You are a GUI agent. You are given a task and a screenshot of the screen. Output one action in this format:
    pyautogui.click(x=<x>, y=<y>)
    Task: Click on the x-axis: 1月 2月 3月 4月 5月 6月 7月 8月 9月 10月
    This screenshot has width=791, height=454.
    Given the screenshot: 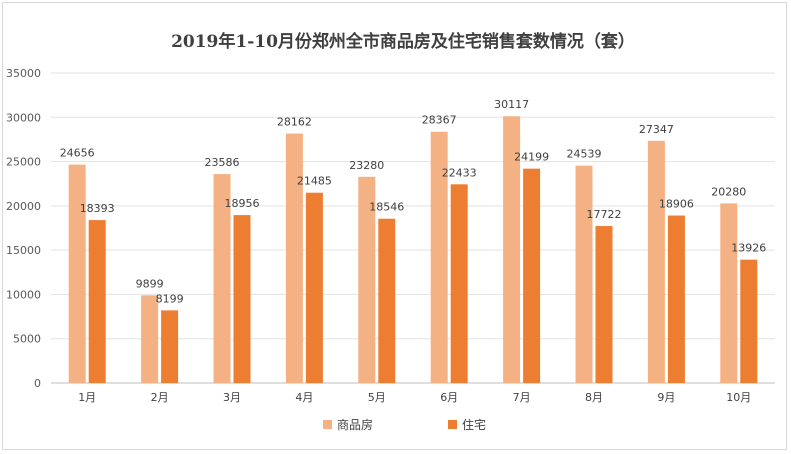 What is the action you would take?
    pyautogui.click(x=414, y=397)
    